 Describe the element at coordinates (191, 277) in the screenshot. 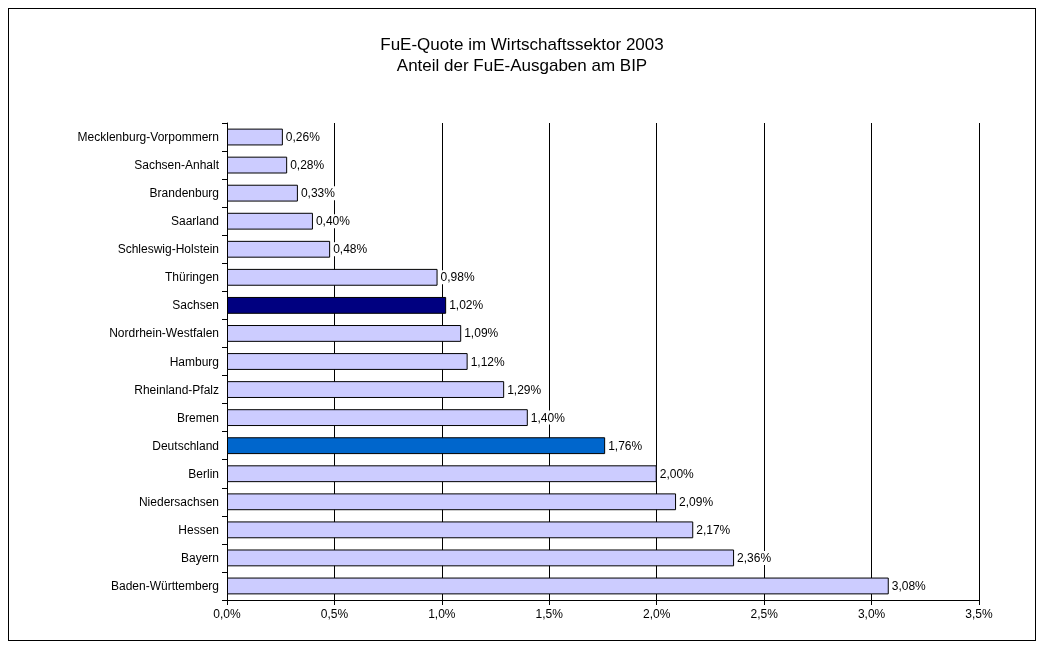

I see `y-tick-label: Thüringen` at that location.